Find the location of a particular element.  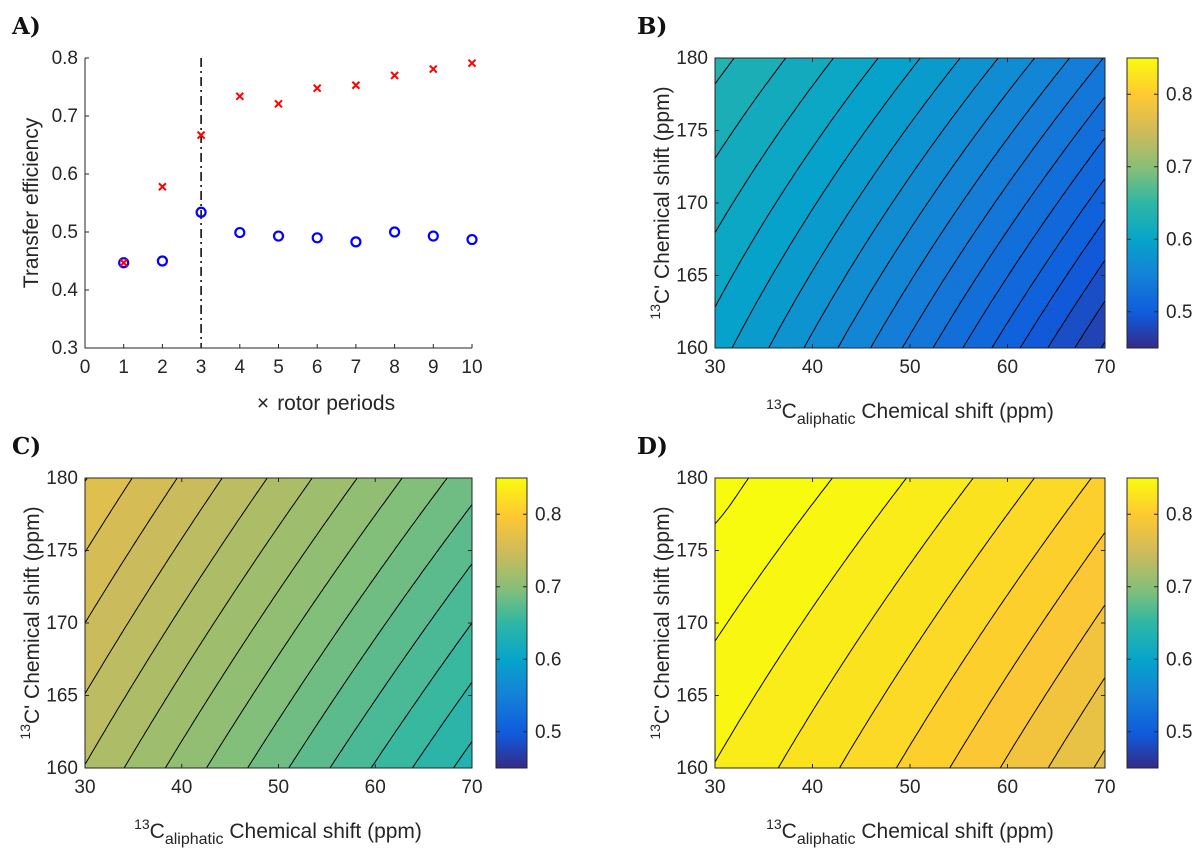

cross-point is located at coordinates (201, 135).